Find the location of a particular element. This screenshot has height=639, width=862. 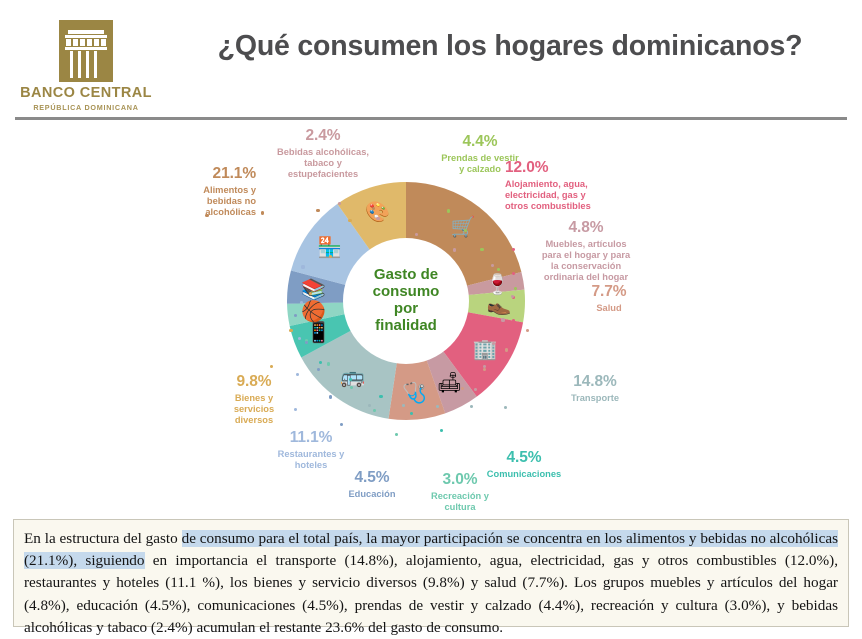

logo-wordmark: BANCO CENTRAL is located at coordinates (86, 93).